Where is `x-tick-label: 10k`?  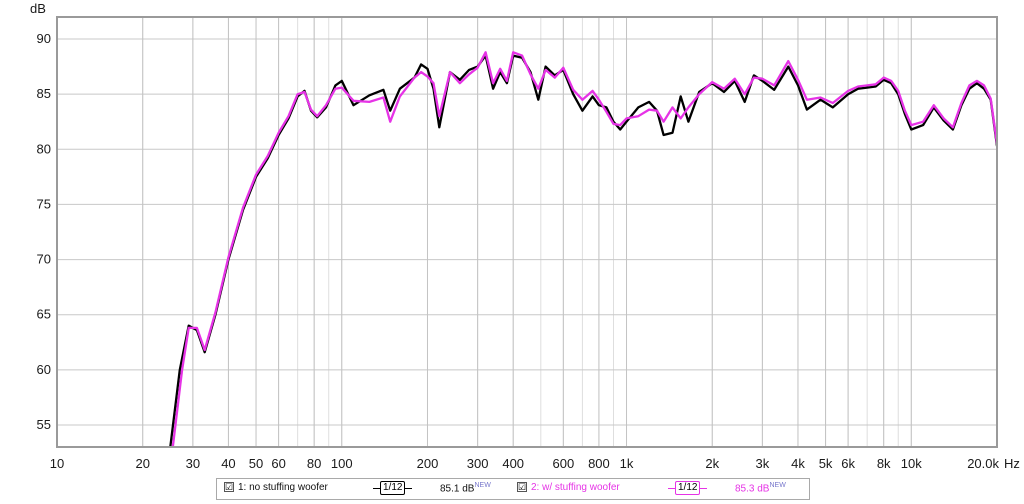 x-tick-label: 10k is located at coordinates (911, 463).